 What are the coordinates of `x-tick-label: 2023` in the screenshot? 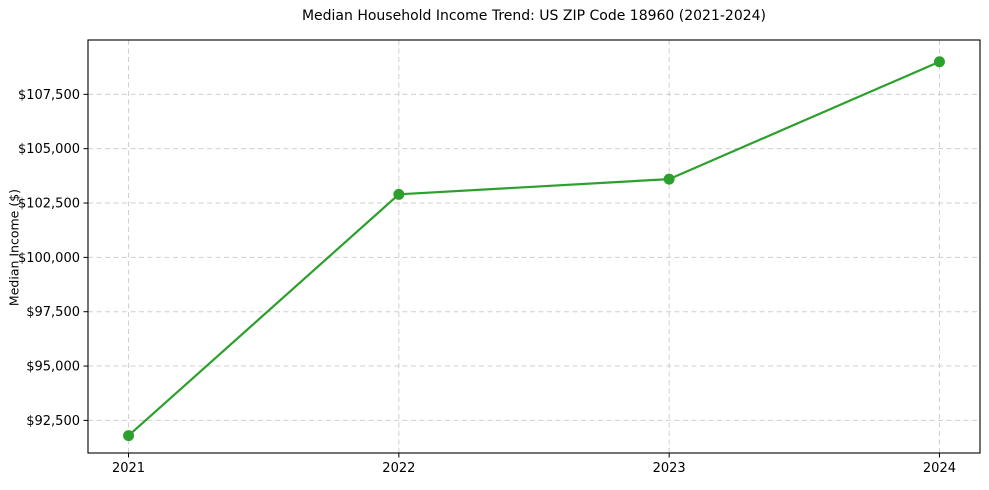 It's located at (669, 468).